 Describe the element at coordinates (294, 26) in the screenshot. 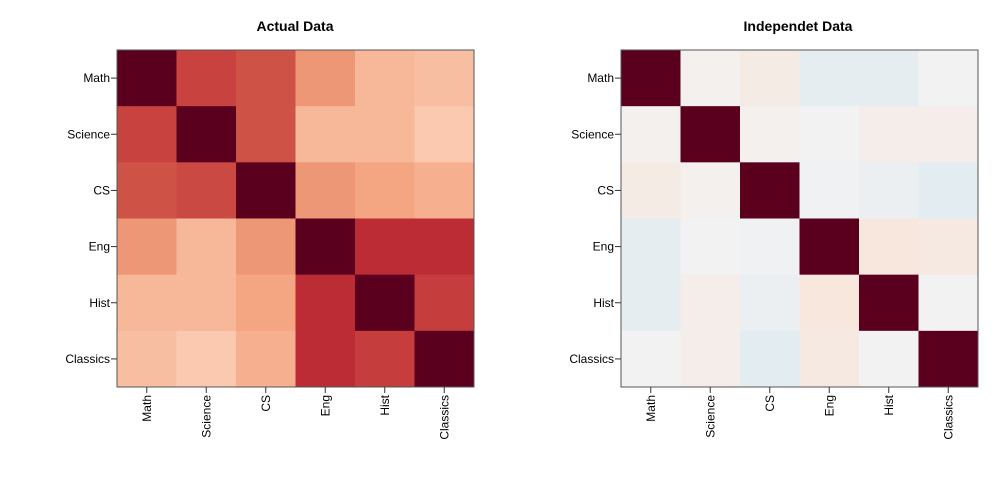

I see `chart-title: Actual Data` at that location.